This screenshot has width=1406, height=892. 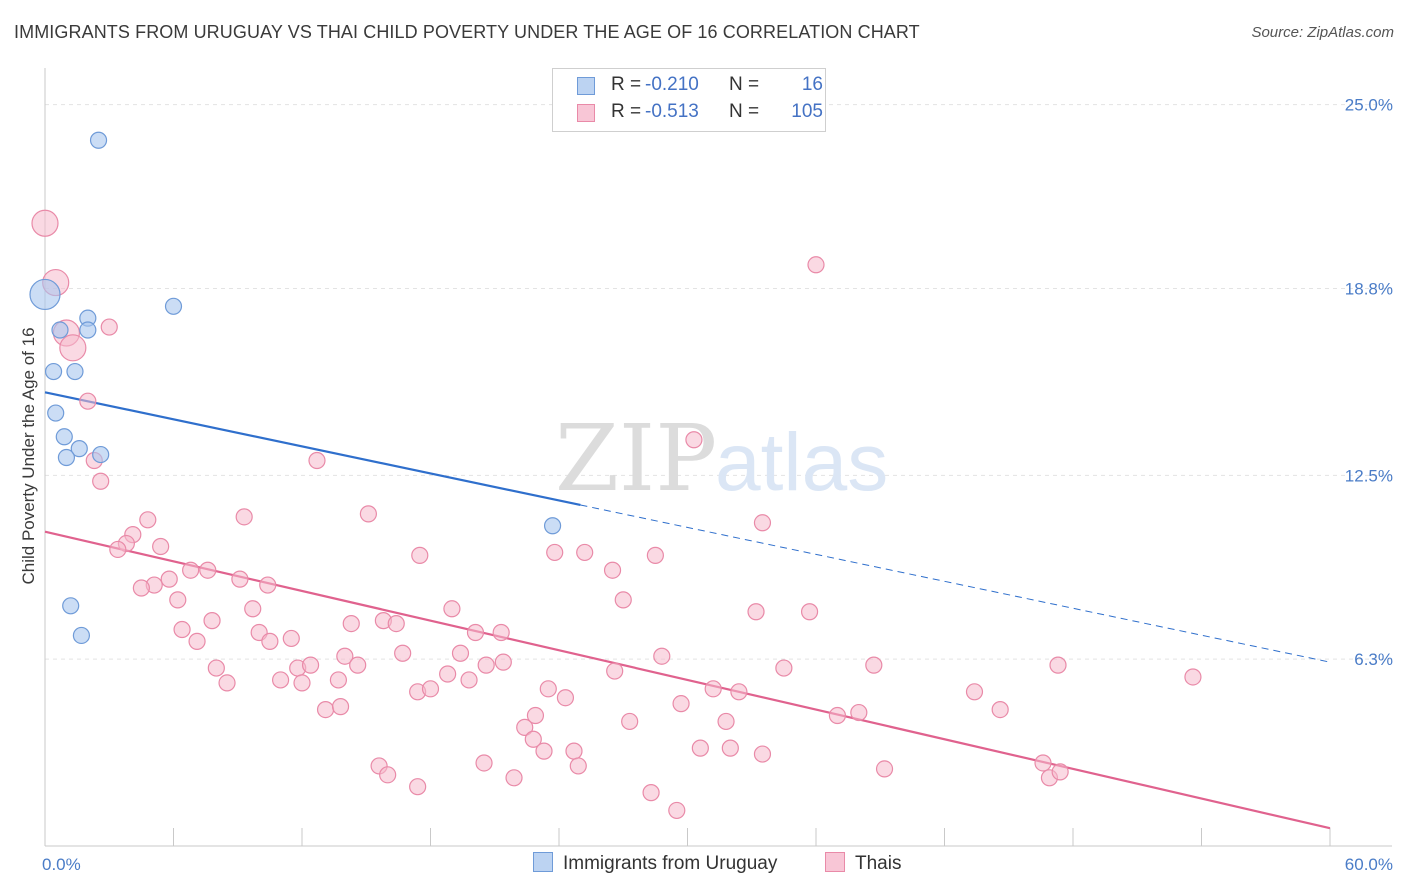 I want to click on legend-item-thai: Thais, so click(x=863, y=863).